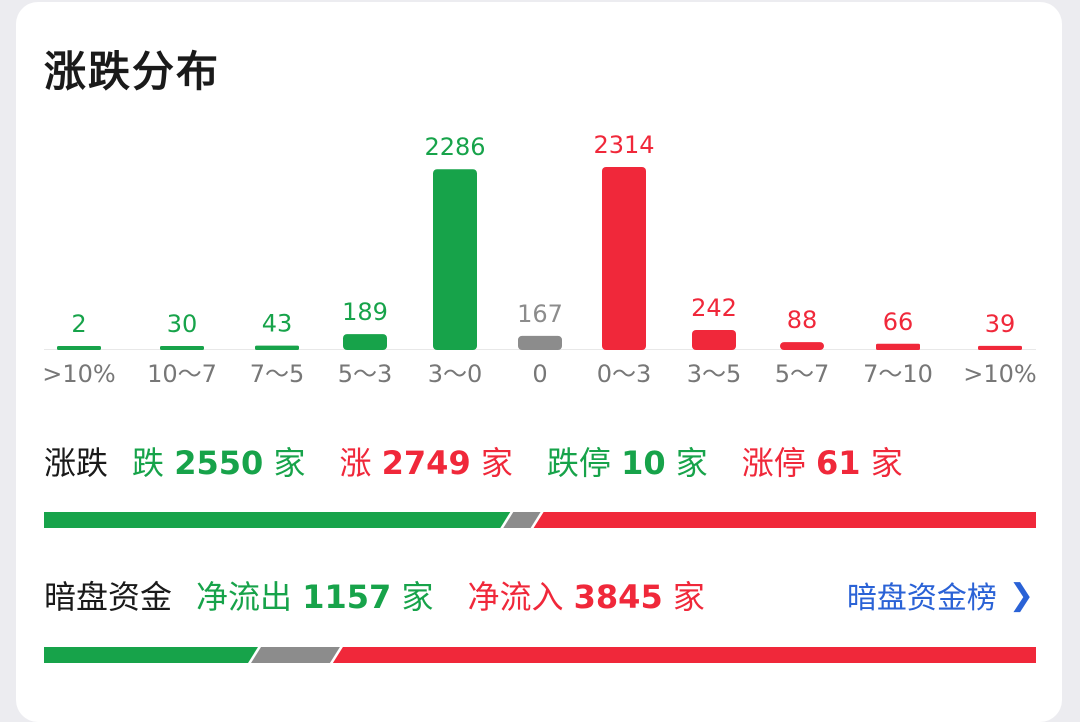 The height and width of the screenshot is (722, 1080). Describe the element at coordinates (515, 597) in the screenshot. I see `inflow-prefix: 净流入` at that location.